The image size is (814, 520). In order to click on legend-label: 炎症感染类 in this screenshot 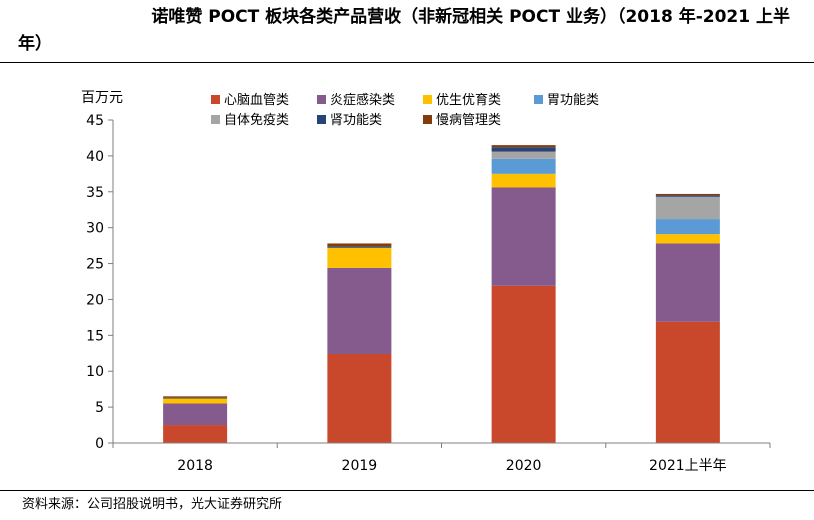, I will do `click(362, 100)`.